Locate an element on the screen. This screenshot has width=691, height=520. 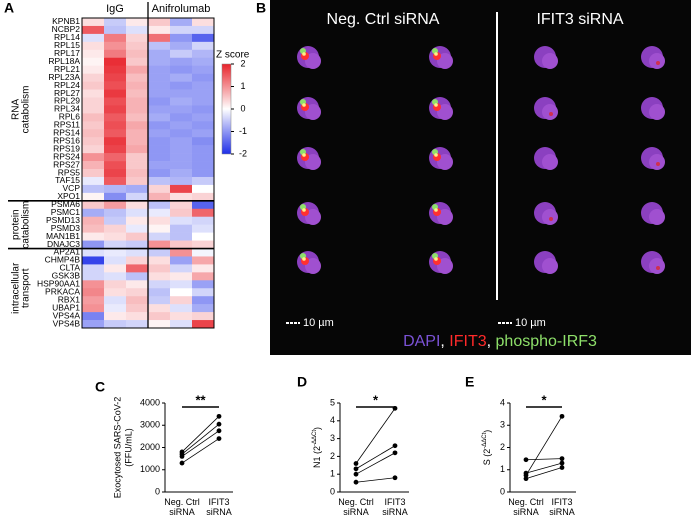
gene-label: RPS24 is located at coordinates (66, 156).